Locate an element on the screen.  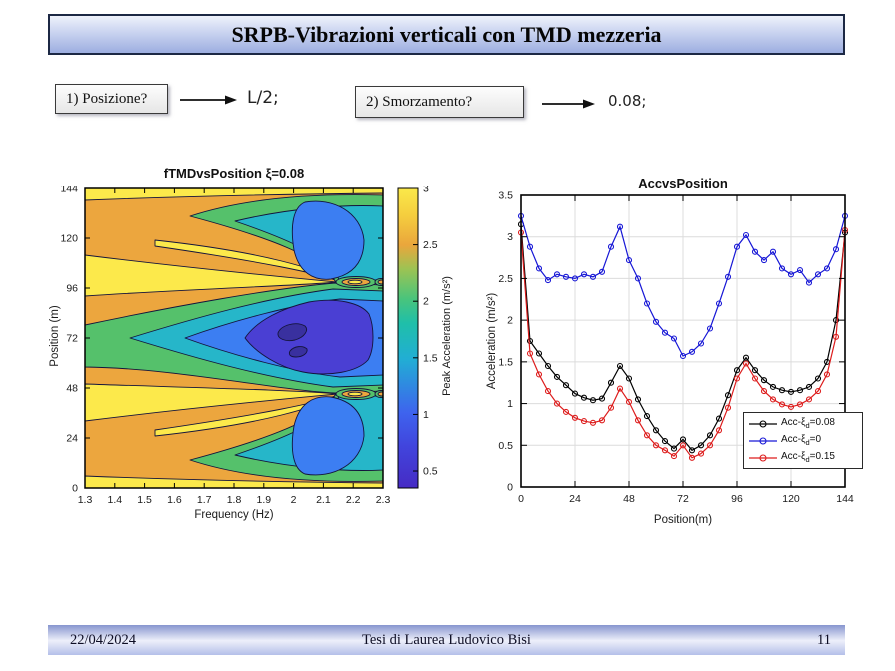
x-tick-label: 1.7 is located at coordinates (204, 500).